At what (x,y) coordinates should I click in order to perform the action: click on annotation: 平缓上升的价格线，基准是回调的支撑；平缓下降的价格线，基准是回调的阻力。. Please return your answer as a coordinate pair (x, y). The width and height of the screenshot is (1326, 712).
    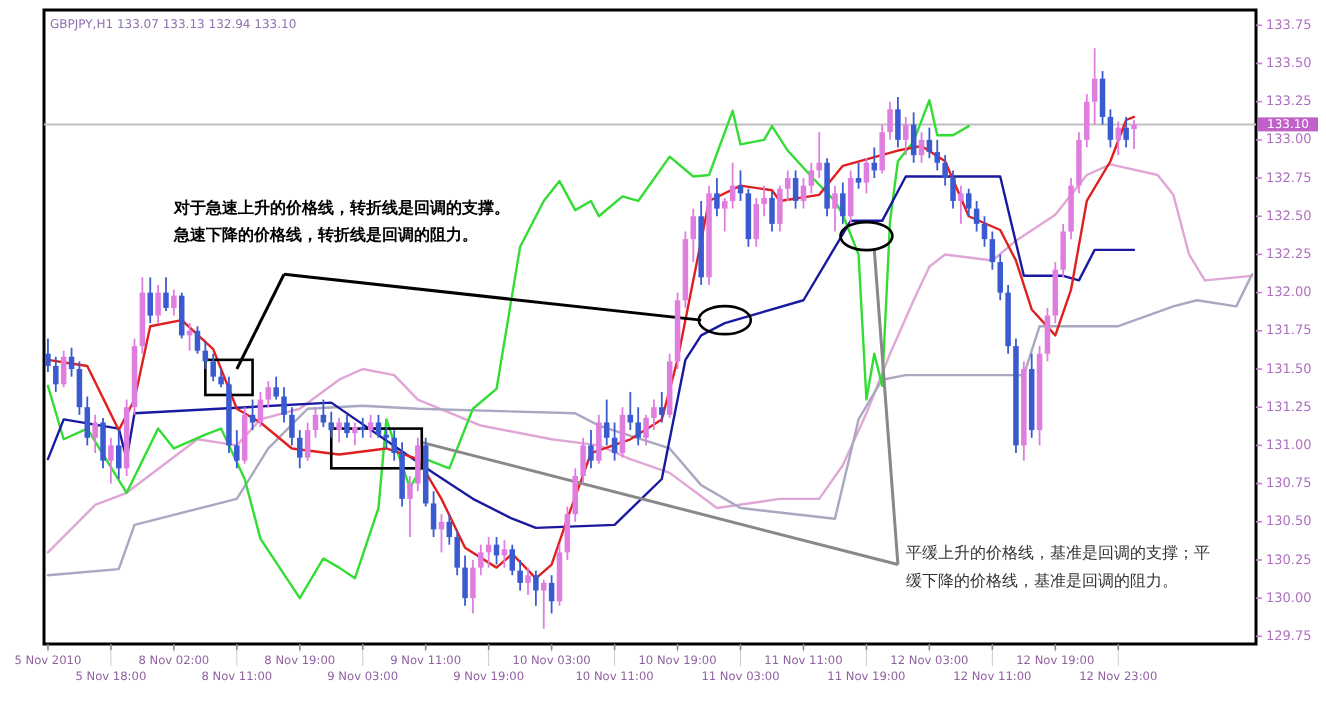
    Looking at the image, I should click on (1057, 567).